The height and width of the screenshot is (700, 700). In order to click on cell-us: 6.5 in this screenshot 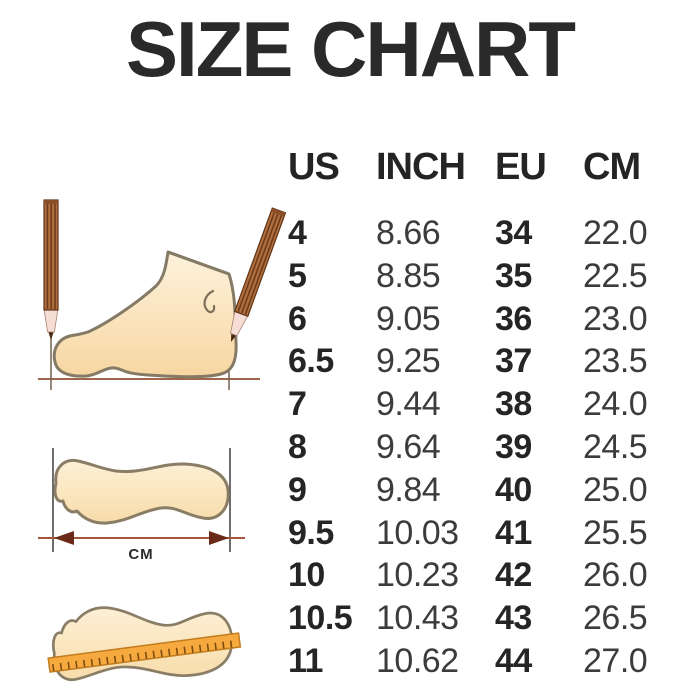, I will do `click(311, 361)`.